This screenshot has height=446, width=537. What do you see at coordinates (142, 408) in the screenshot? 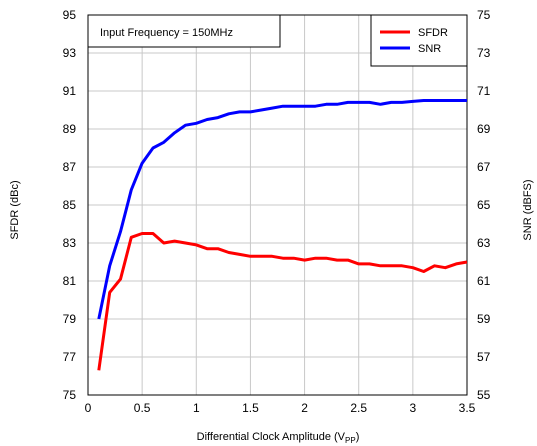
I see `x-tick-label: 0.5` at bounding box center [142, 408].